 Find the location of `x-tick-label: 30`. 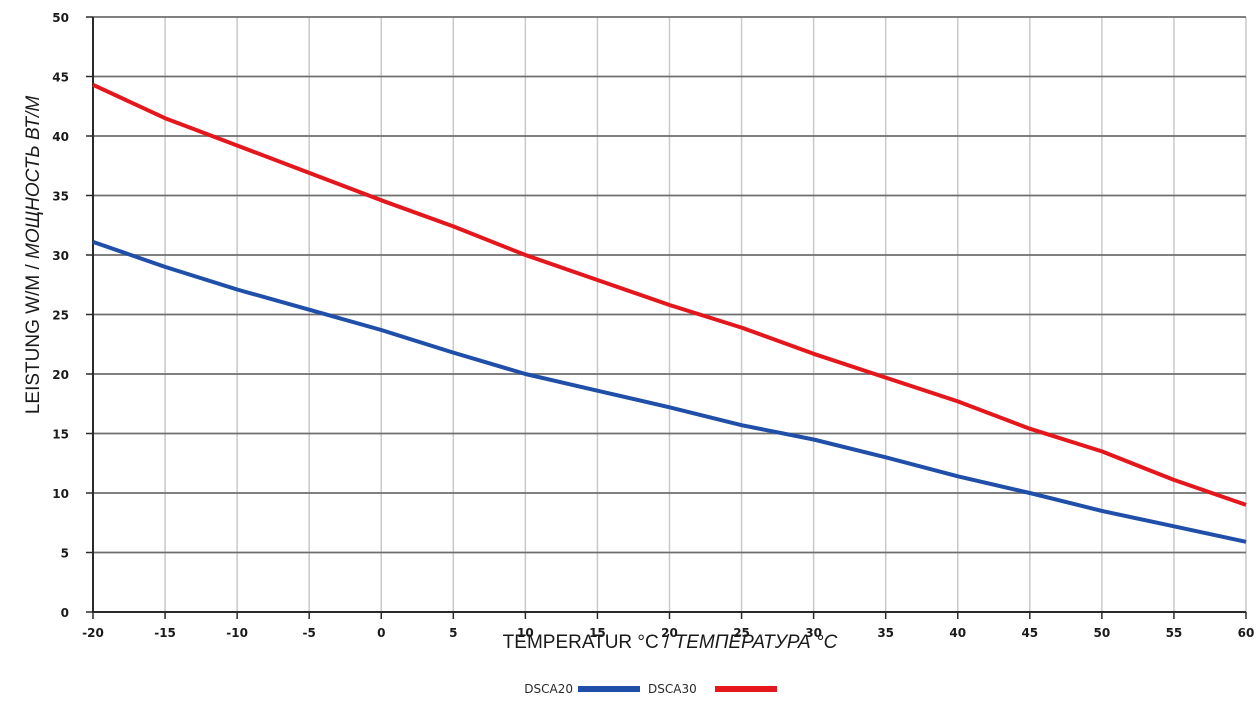

x-tick-label: 30 is located at coordinates (813, 633).